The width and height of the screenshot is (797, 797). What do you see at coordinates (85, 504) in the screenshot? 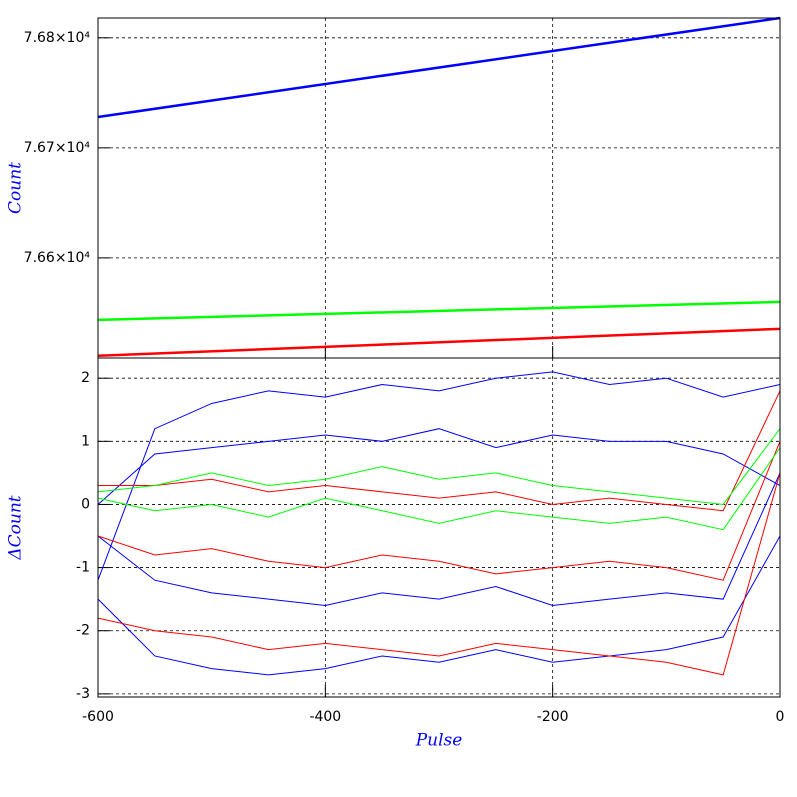
I see `y-tick-label: 0` at bounding box center [85, 504].